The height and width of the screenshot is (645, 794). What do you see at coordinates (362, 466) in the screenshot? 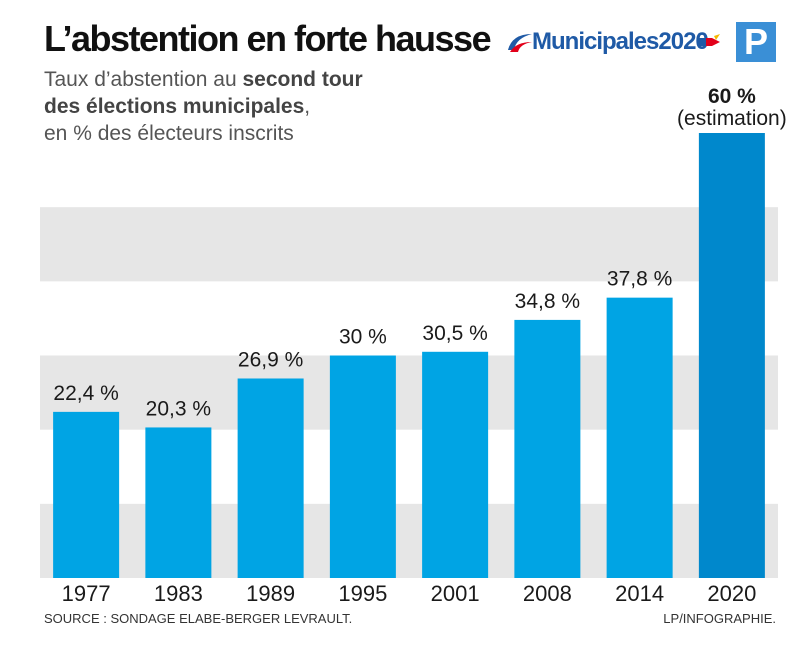
I see `bar-1995` at bounding box center [362, 466].